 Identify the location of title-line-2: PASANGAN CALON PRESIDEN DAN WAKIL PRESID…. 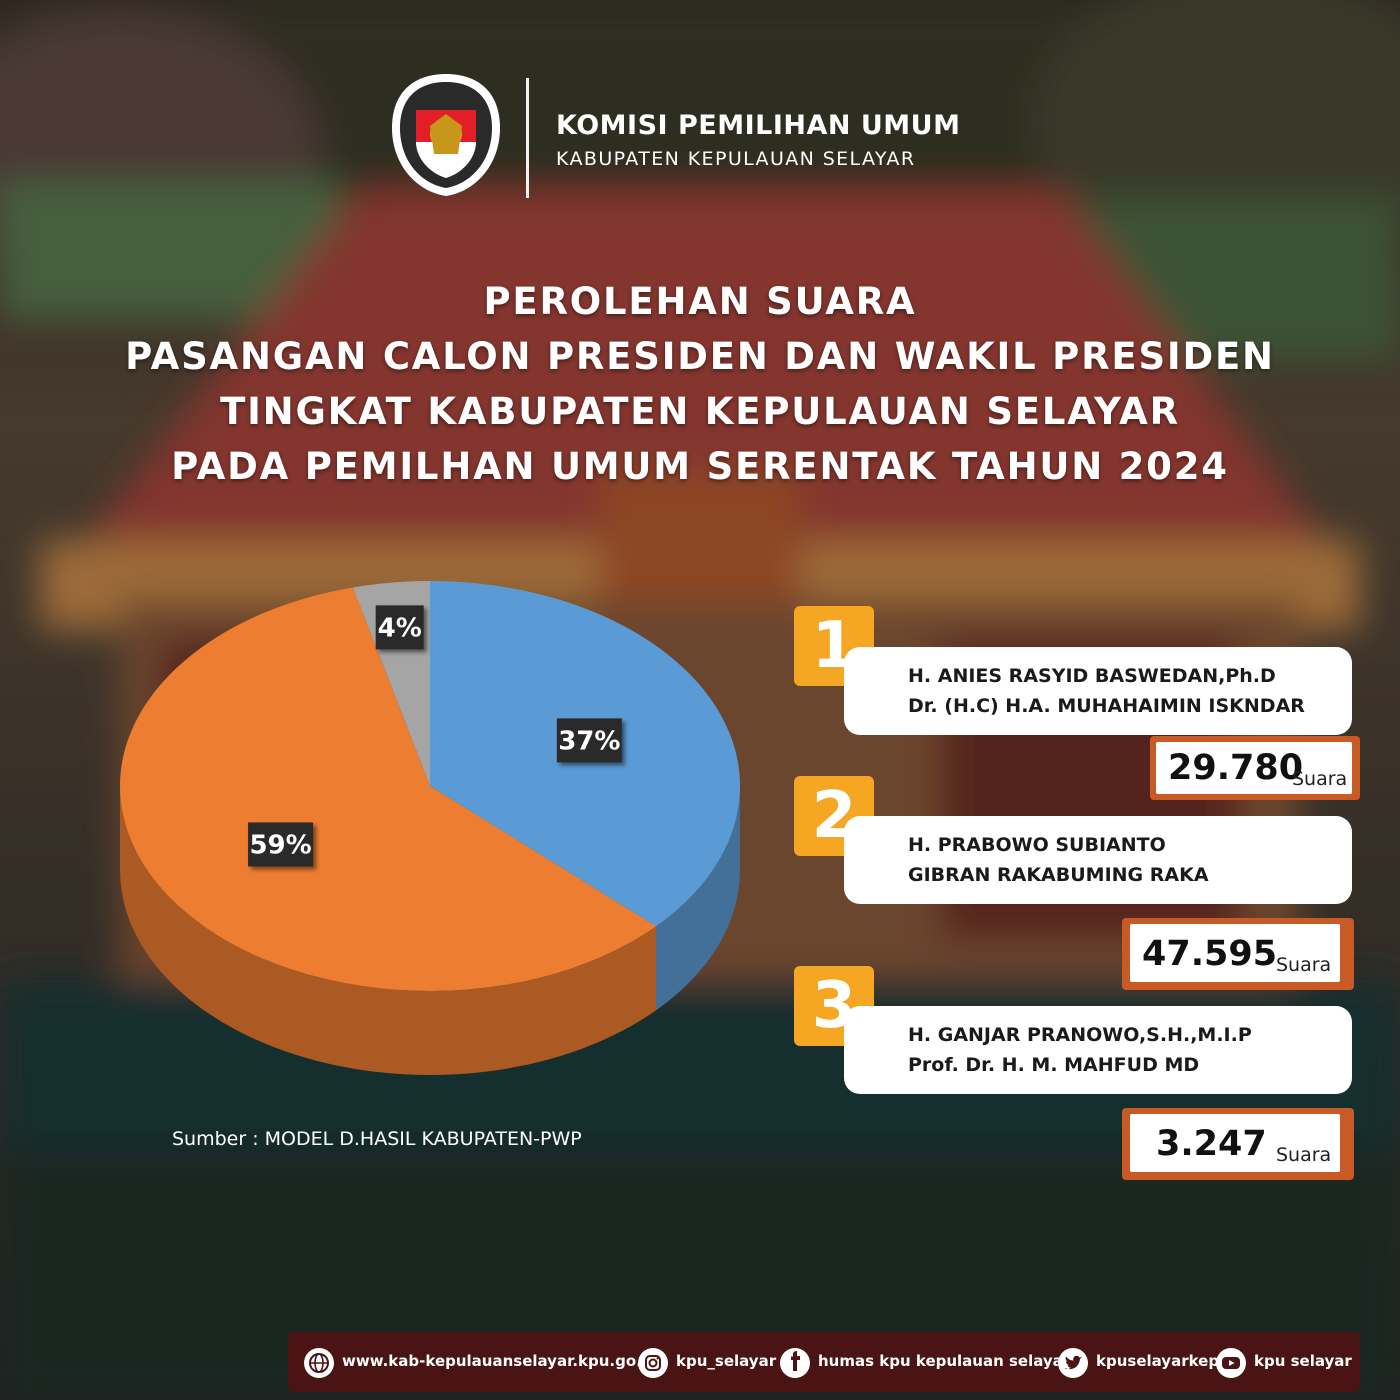
(700, 356).